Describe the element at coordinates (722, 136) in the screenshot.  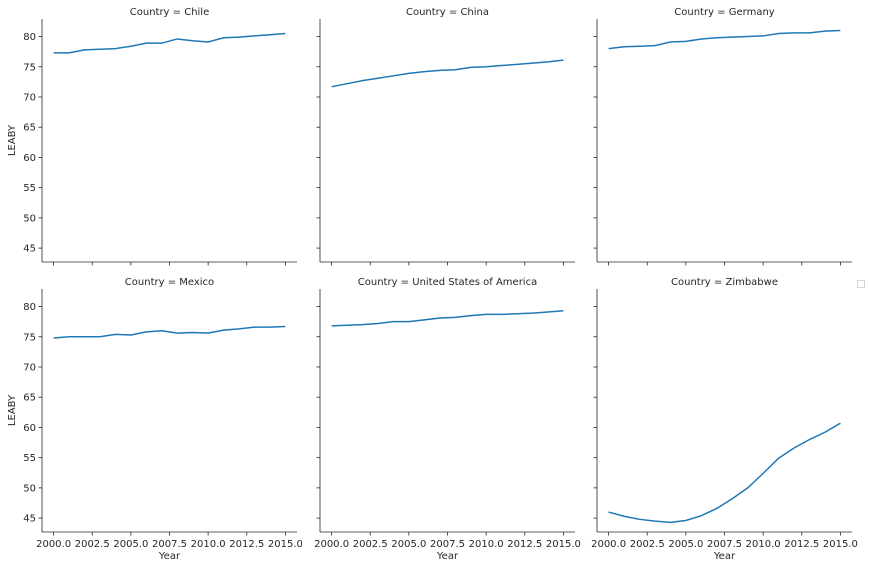
I see `panel-germany: Country = Germany` at that location.